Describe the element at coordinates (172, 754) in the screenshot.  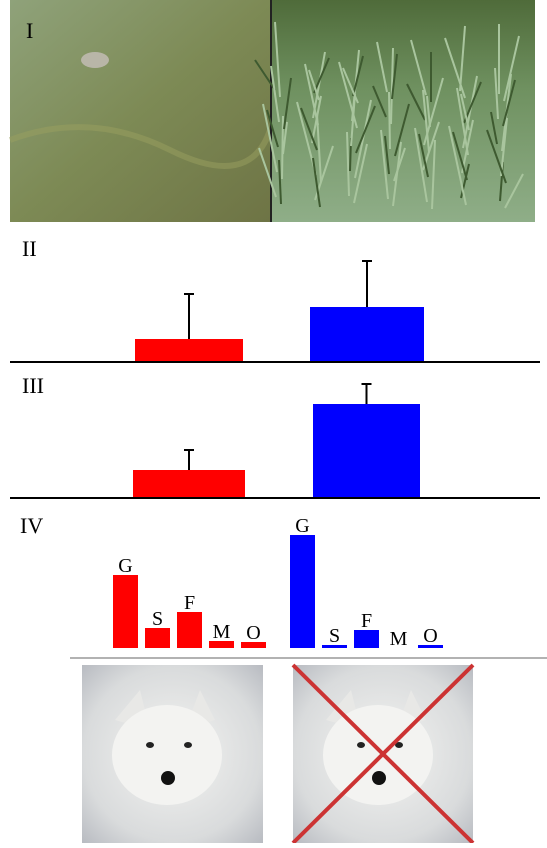
I see `photo-fox` at that location.